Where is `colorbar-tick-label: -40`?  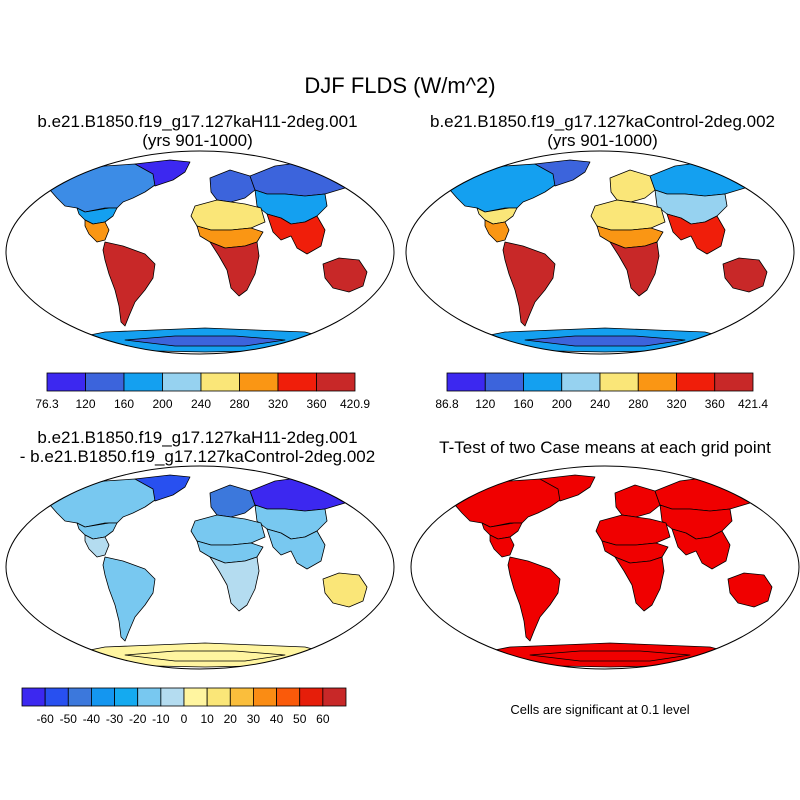
colorbar-tick-label: -40 is located at coordinates (92, 719).